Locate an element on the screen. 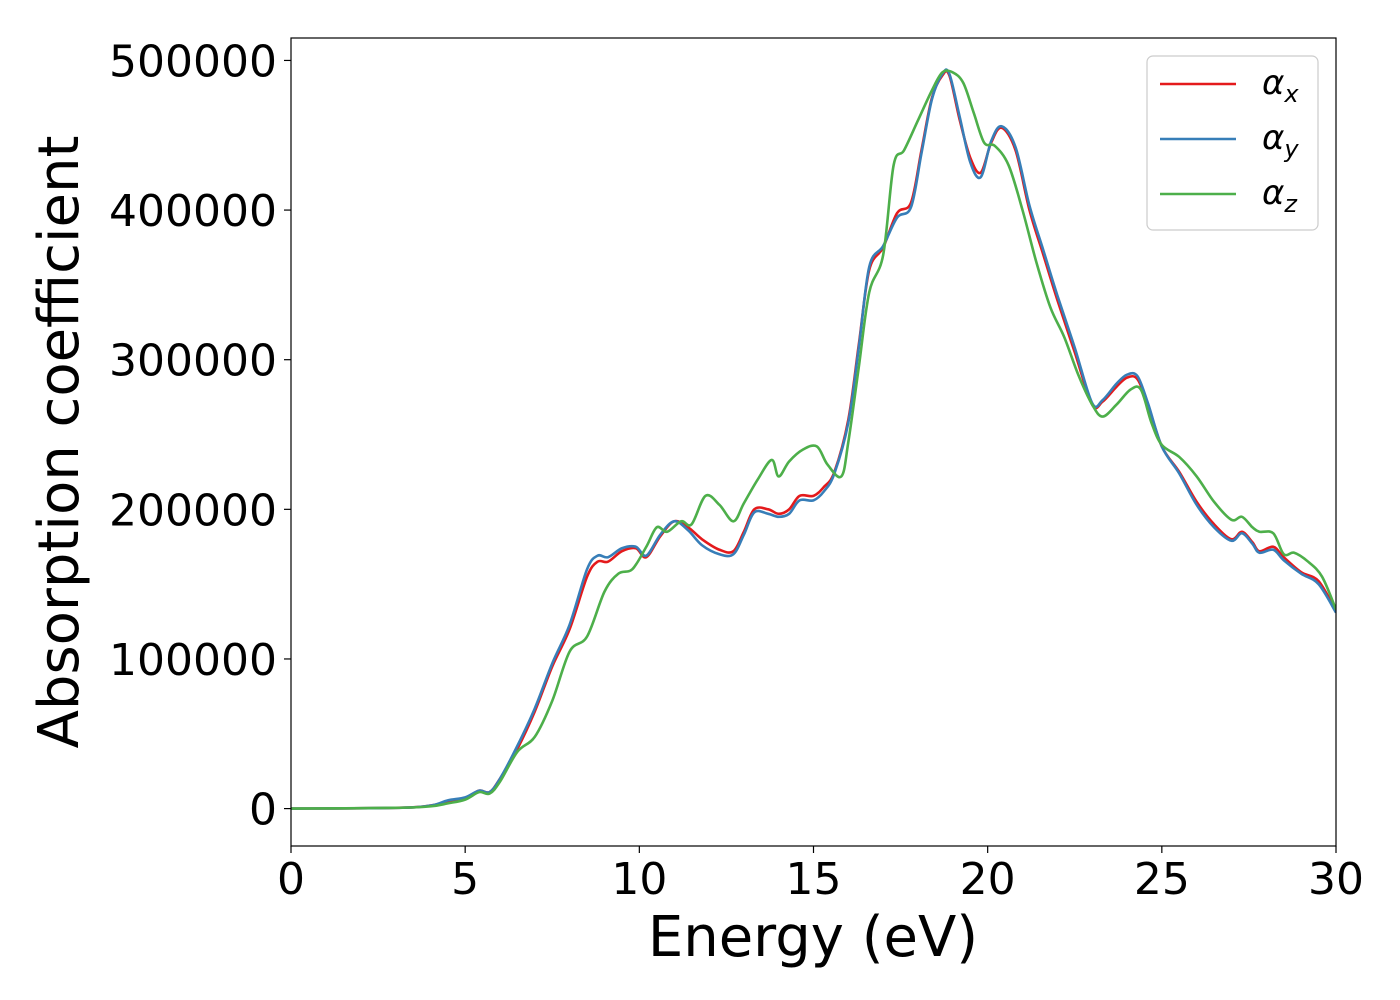 The width and height of the screenshot is (1400, 1000). y-axis: 0 100000 200000 300000 400000 500000 is located at coordinates (200, 436).